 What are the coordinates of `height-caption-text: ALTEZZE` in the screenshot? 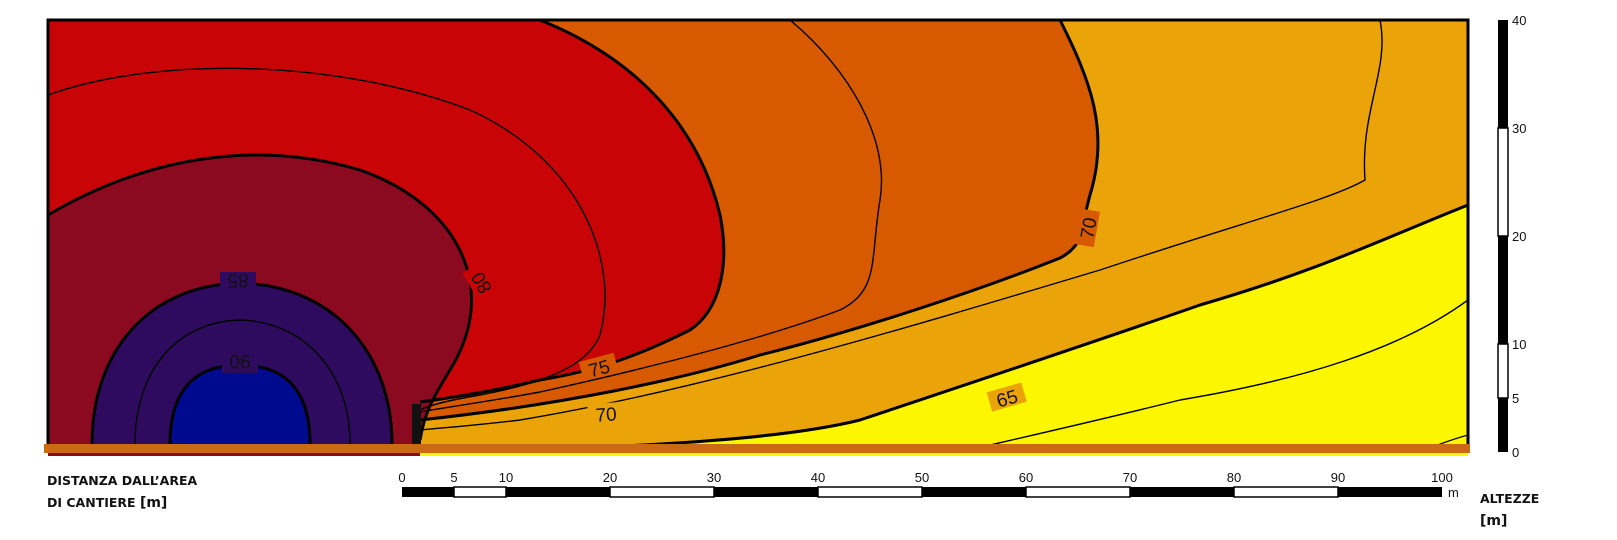 It's located at (1510, 498).